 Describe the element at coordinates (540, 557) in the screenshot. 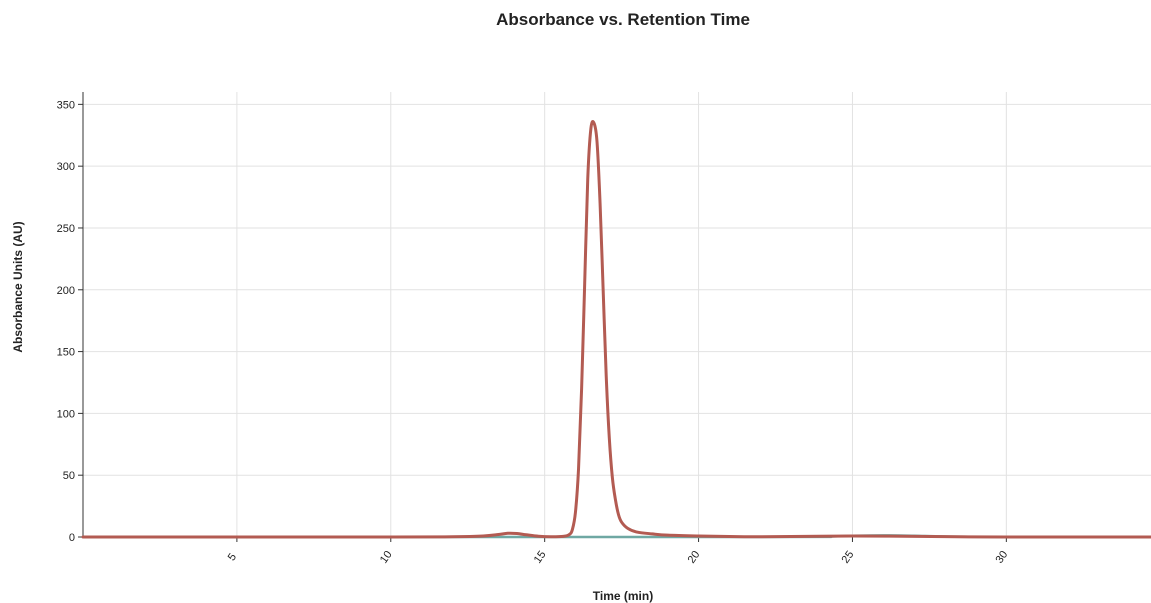

I see `x-tick-label: 15` at that location.